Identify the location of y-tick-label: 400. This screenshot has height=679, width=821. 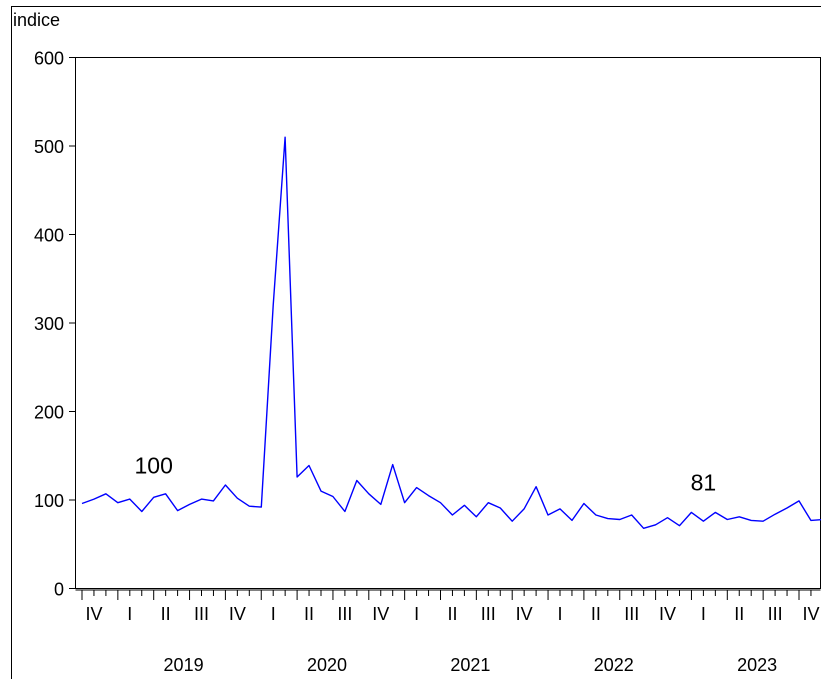
(49, 236).